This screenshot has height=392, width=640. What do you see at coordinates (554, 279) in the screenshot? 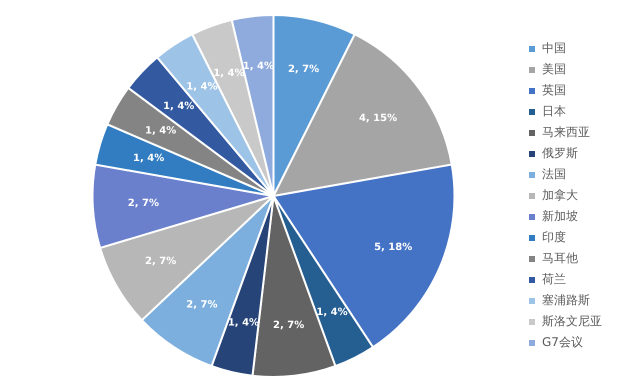
I see `legend-label: 荷兰` at bounding box center [554, 279].